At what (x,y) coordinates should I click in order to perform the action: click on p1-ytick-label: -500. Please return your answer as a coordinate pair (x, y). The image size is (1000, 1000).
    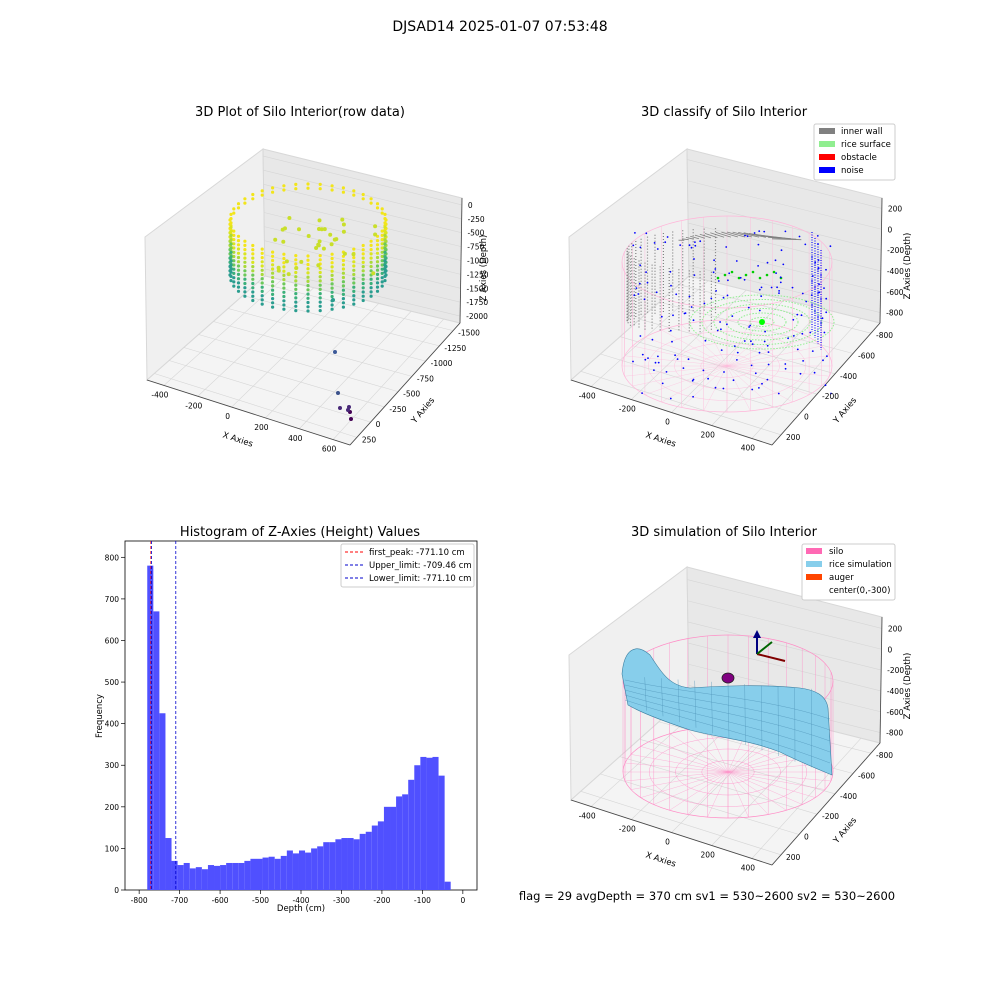
    Looking at the image, I should click on (411, 394).